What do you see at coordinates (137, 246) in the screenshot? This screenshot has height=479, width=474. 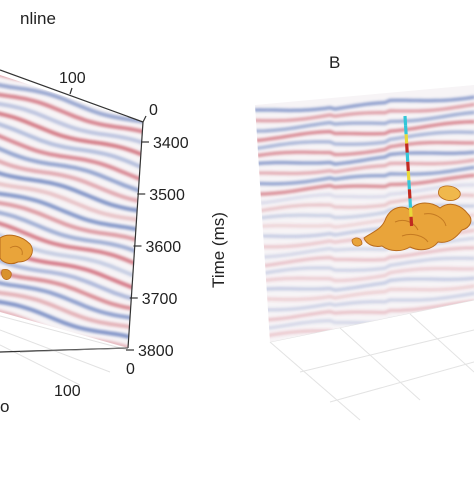 I see `time-axis-ticks` at bounding box center [137, 246].